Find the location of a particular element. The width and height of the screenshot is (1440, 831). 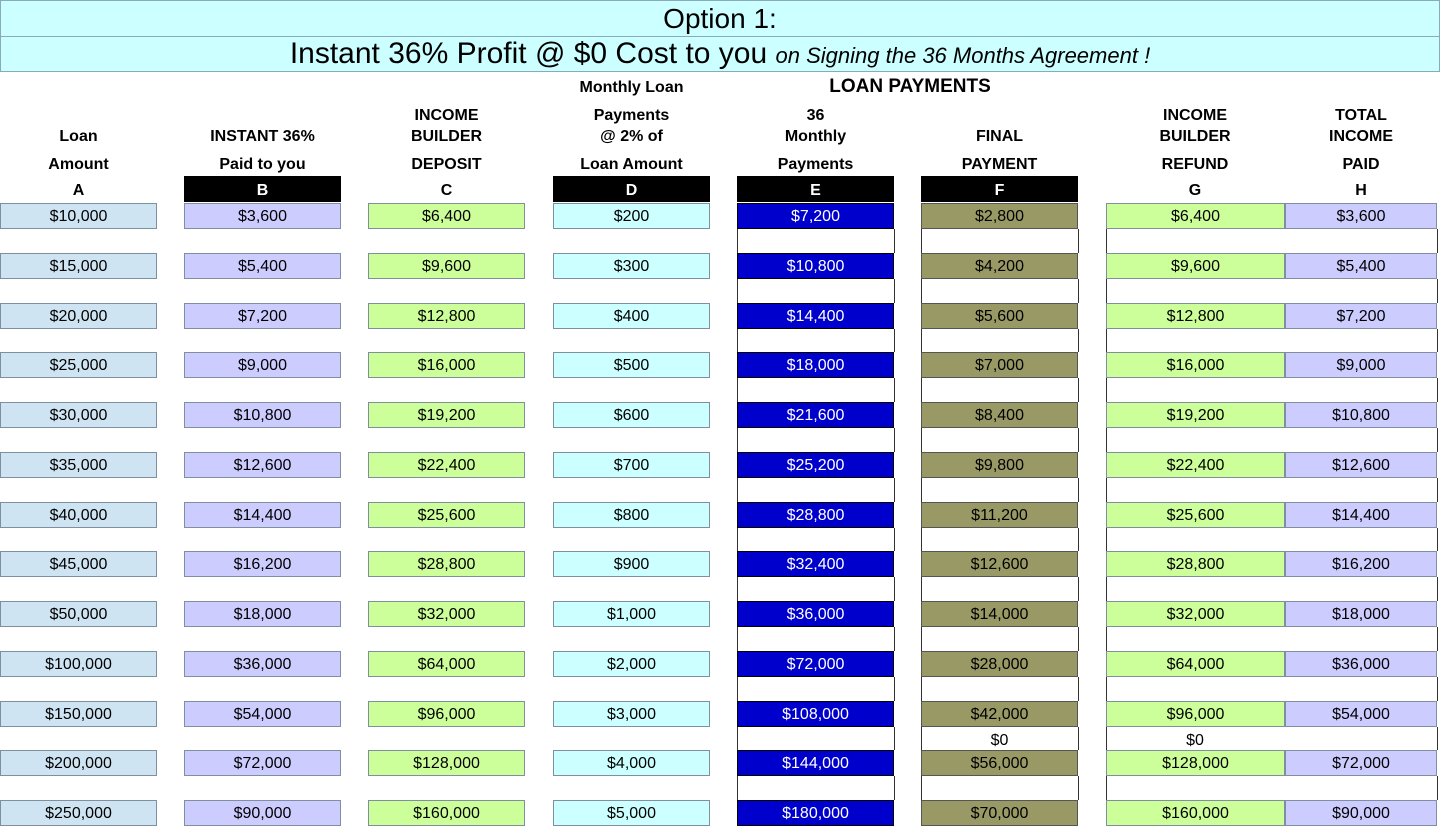

final-payment-cell: $12,600 is located at coordinates (999, 564).